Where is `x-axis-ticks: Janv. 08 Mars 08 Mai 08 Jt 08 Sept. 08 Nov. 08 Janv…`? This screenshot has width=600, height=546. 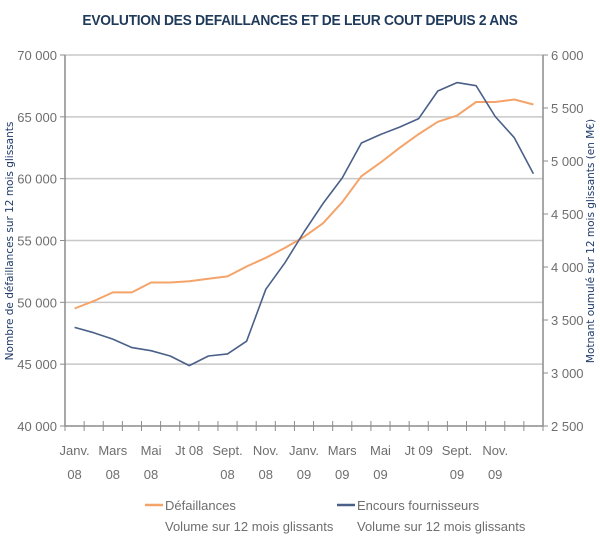 x-axis-ticks: Janv. 08 Mars 08 Mai 08 Jt 08 Sept. 08 Nov. 08 Janv… is located at coordinates (302, 451).